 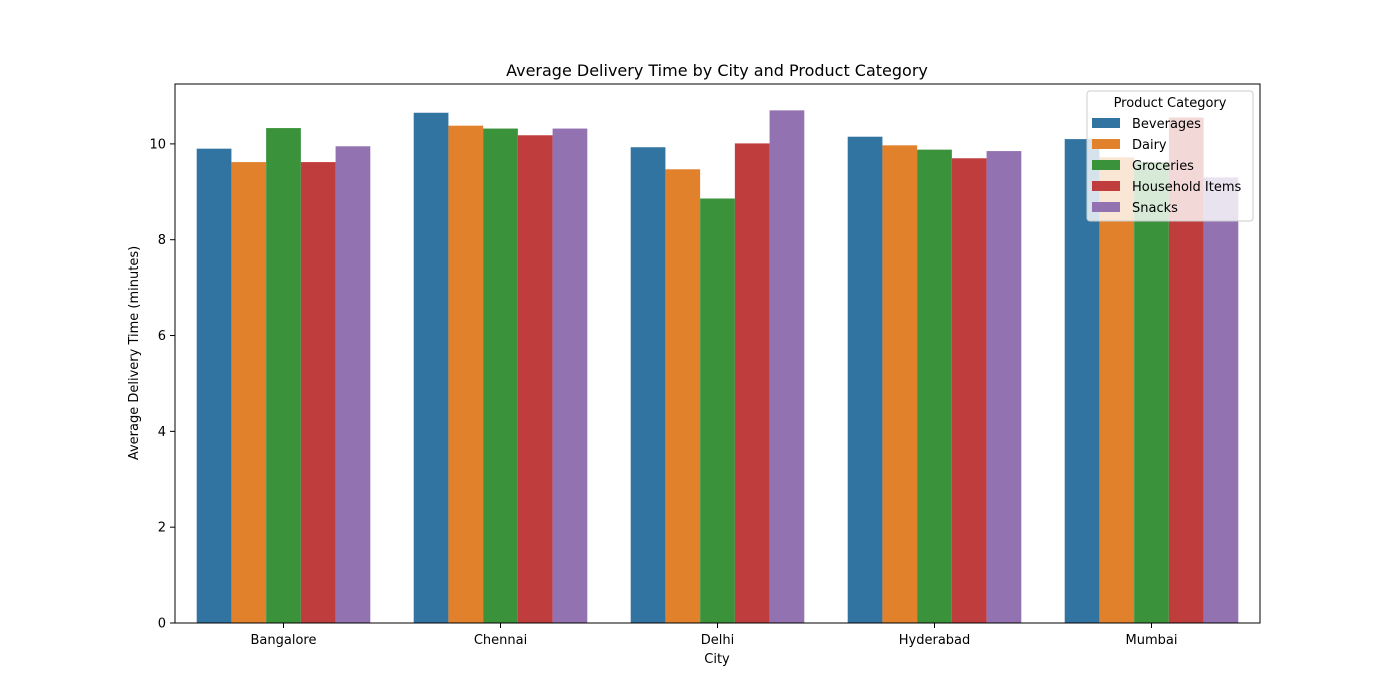 What do you see at coordinates (648, 385) in the screenshot?
I see `bar-beverages-delhi` at bounding box center [648, 385].